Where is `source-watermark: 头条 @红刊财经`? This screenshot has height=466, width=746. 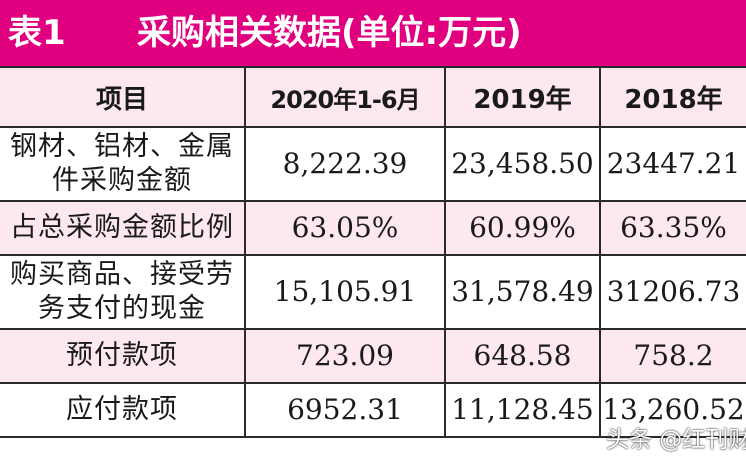
source-watermark: 头条 @红刊财经 is located at coordinates (676, 440).